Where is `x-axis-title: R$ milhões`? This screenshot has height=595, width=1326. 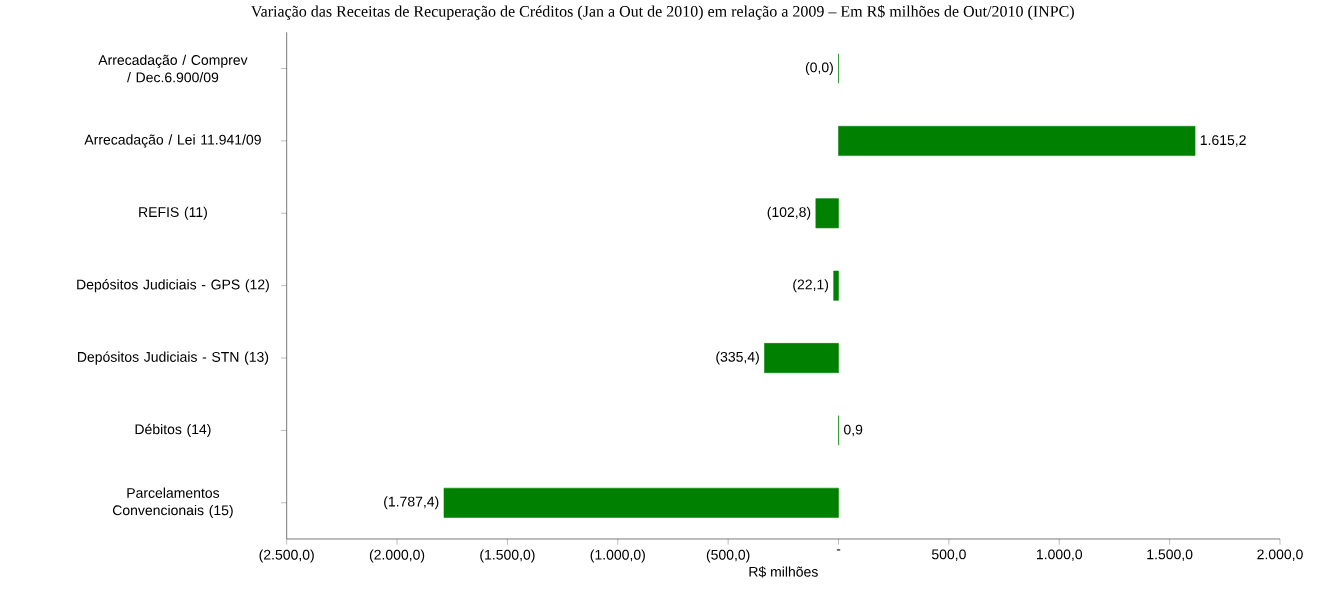
x-axis-title: R$ milhões is located at coordinates (783, 572).